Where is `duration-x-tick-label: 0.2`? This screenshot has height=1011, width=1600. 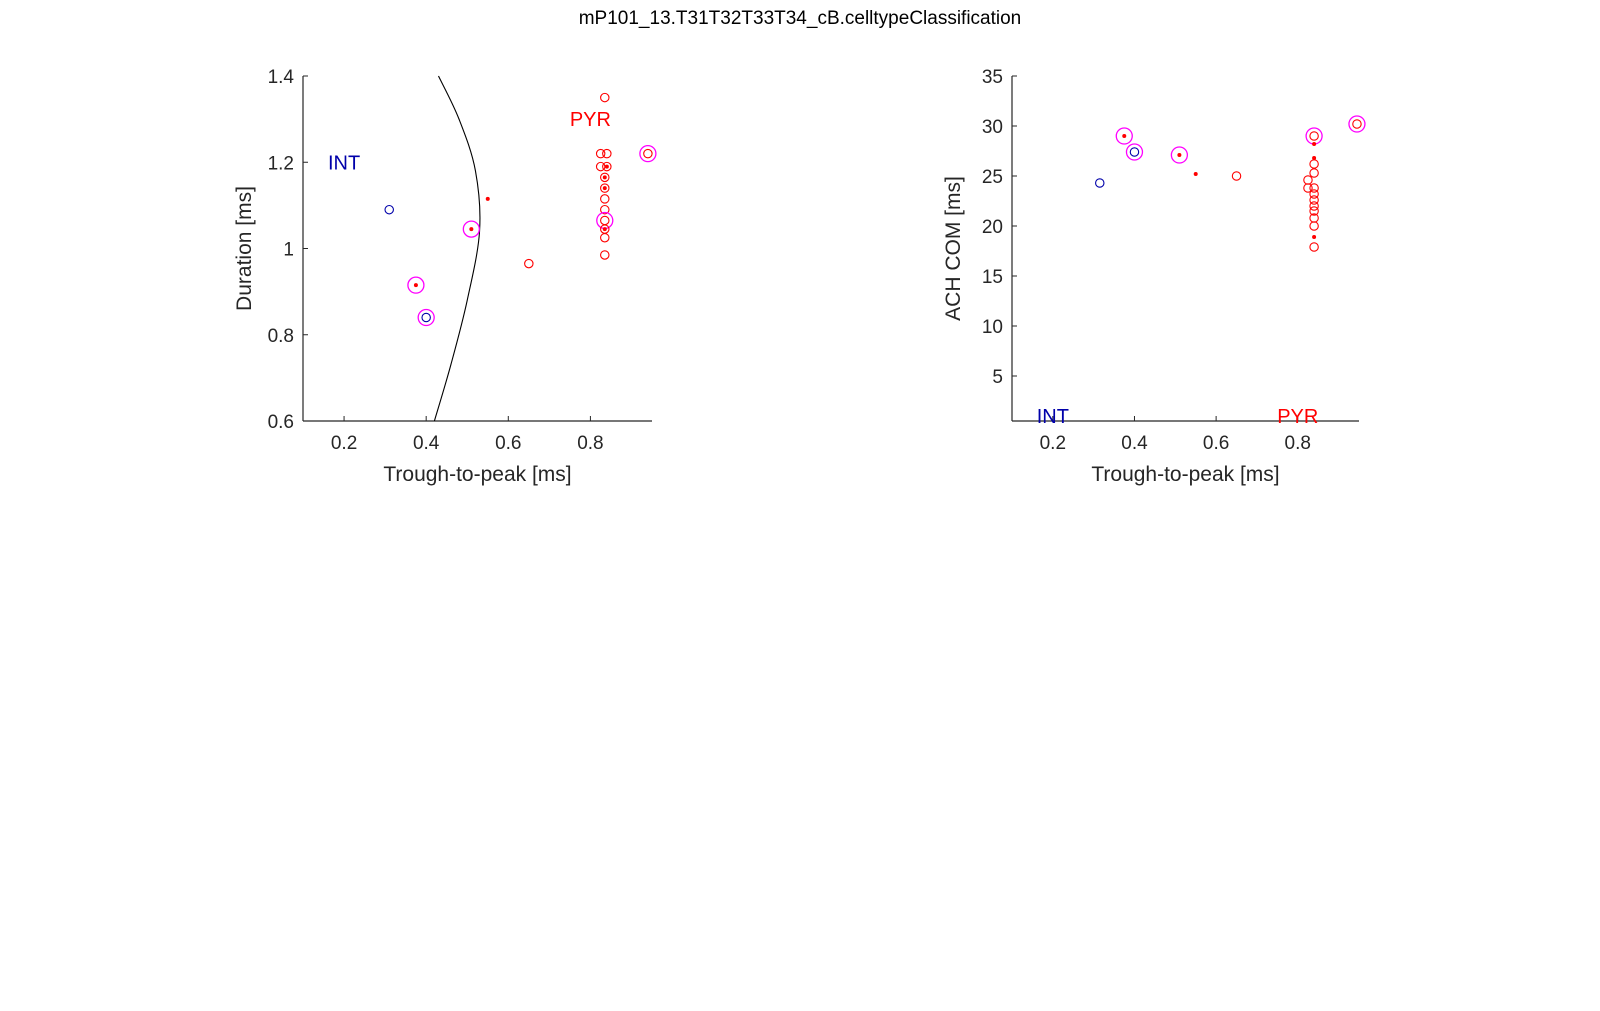
duration-x-tick-label: 0.2 is located at coordinates (344, 443).